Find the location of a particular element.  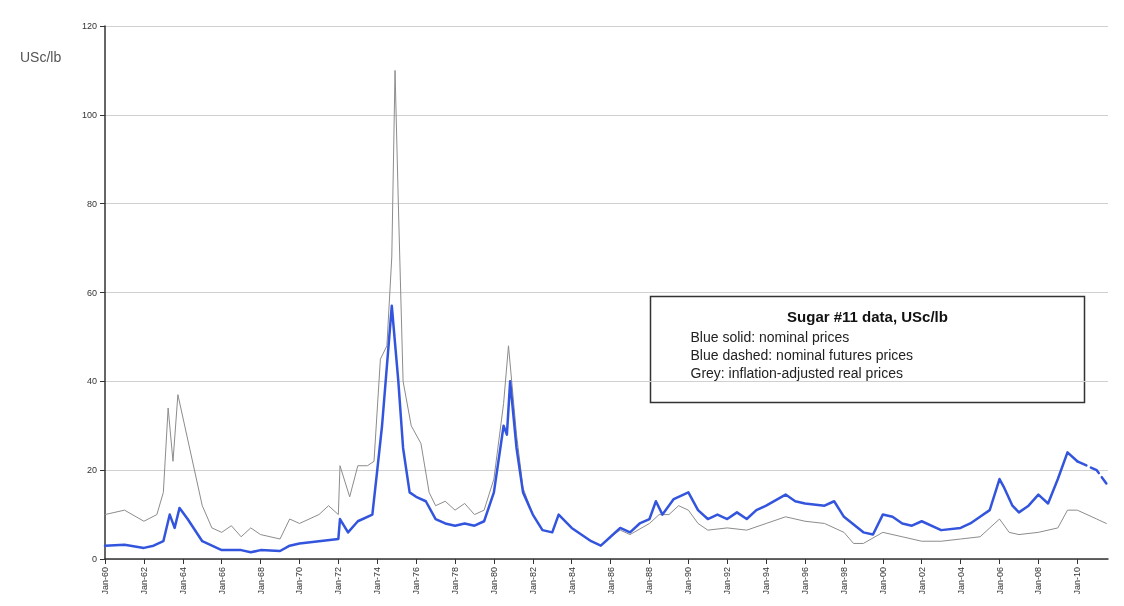

x-tick-label: Jan-04 is located at coordinates (960, 581).